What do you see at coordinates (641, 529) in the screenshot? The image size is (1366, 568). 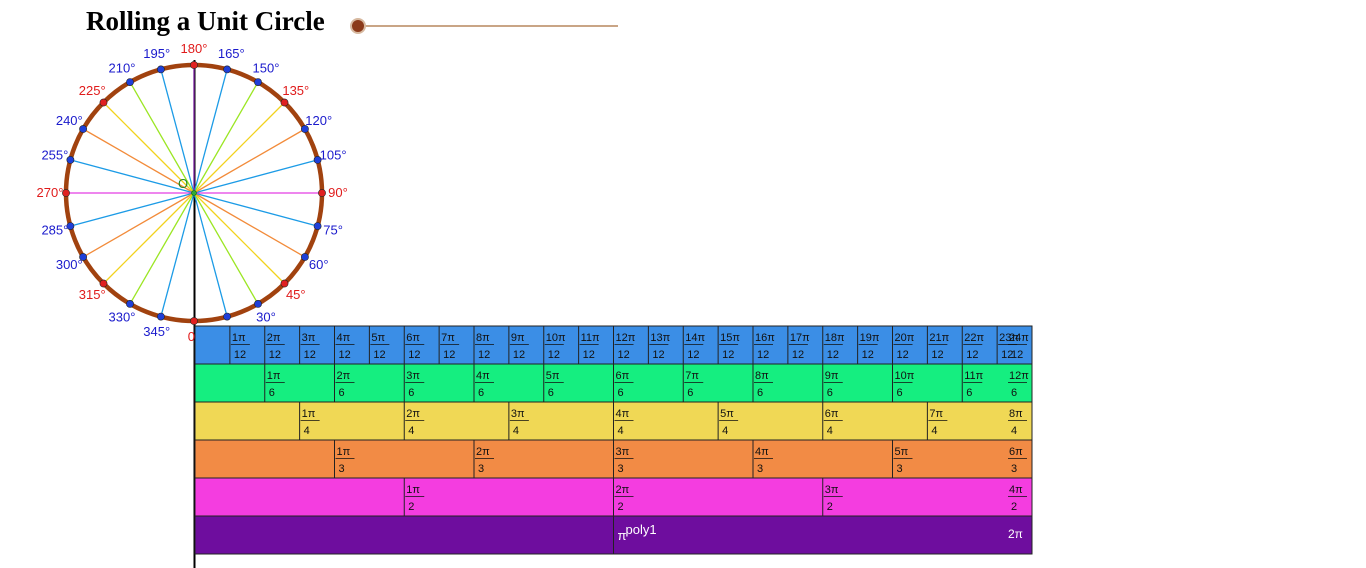 I see `poly-label: poly1` at bounding box center [641, 529].